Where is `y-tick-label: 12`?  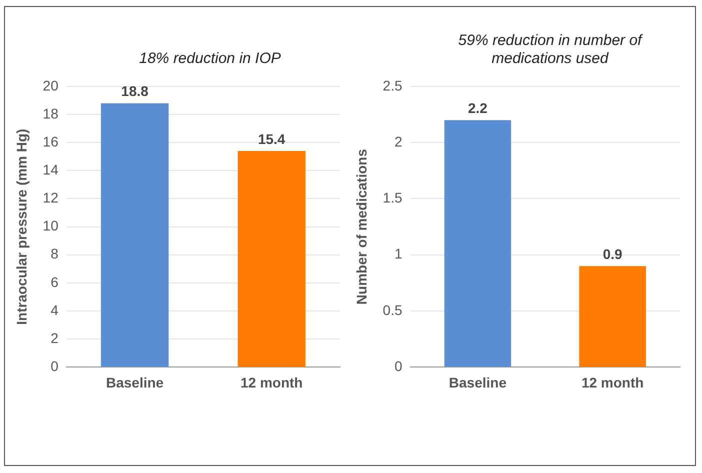 y-tick-label: 12 is located at coordinates (50, 198).